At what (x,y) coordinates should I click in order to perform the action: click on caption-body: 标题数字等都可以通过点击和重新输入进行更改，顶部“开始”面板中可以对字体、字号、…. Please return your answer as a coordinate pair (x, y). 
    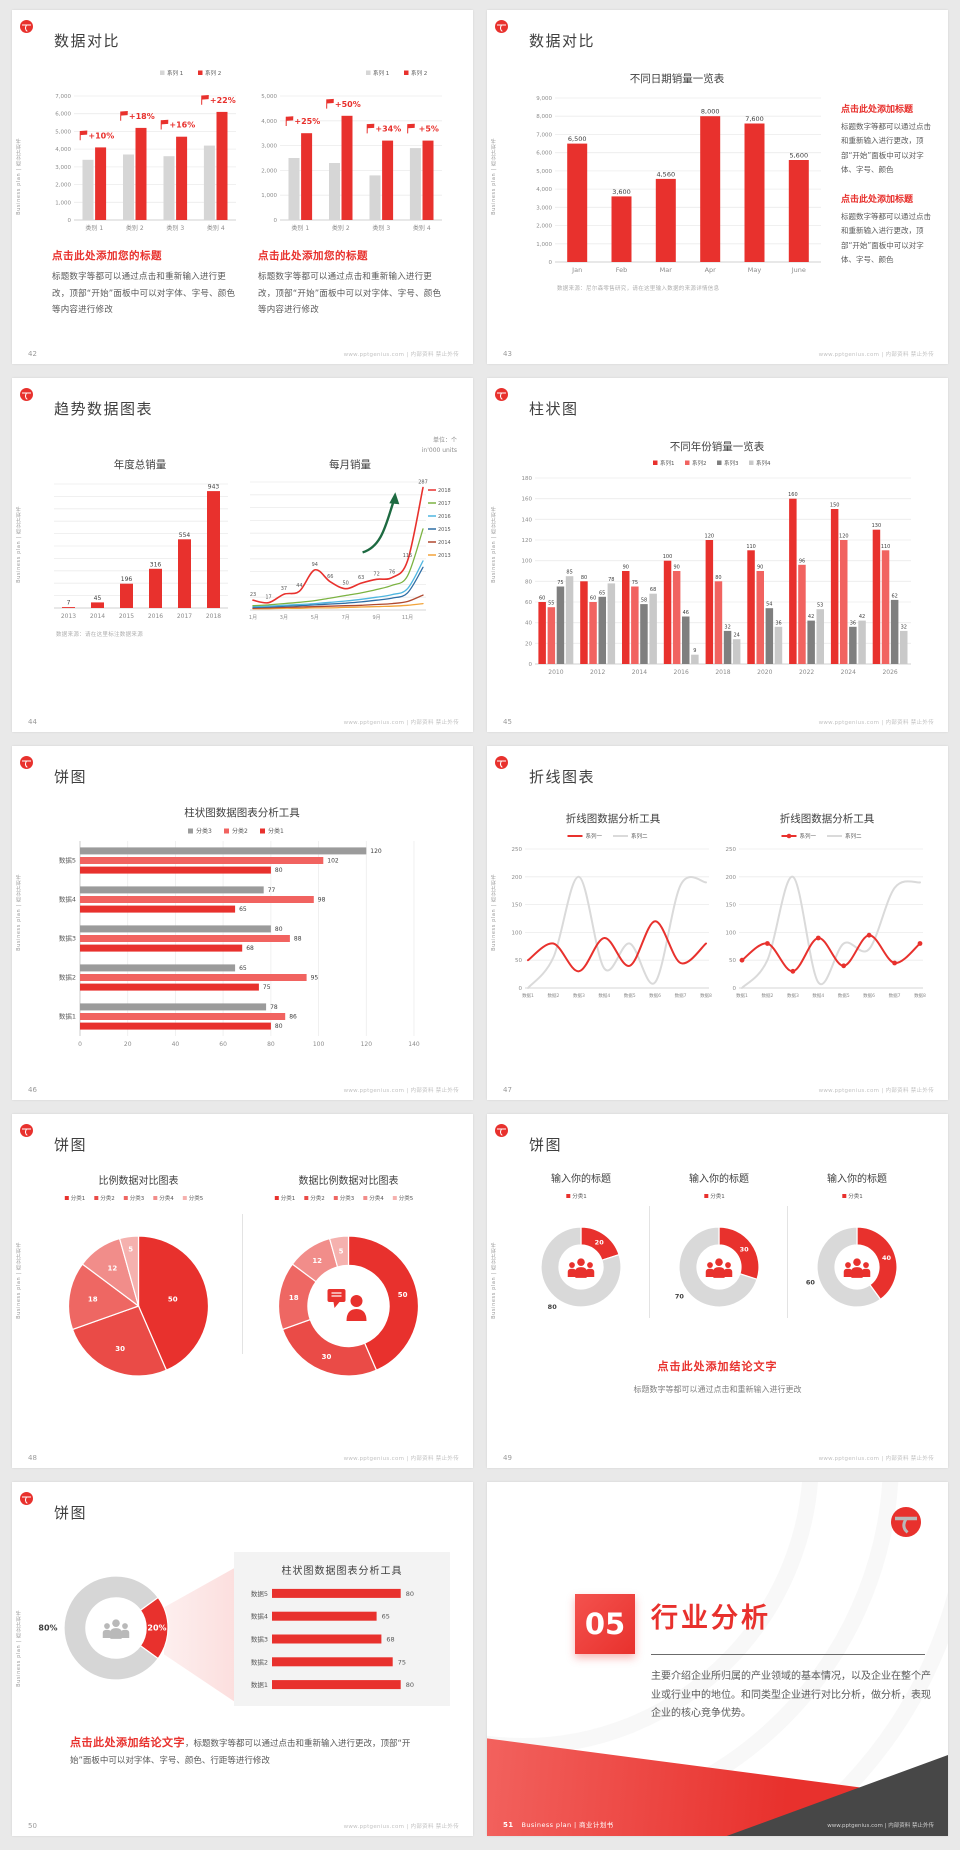
    Looking at the image, I should click on (144, 294).